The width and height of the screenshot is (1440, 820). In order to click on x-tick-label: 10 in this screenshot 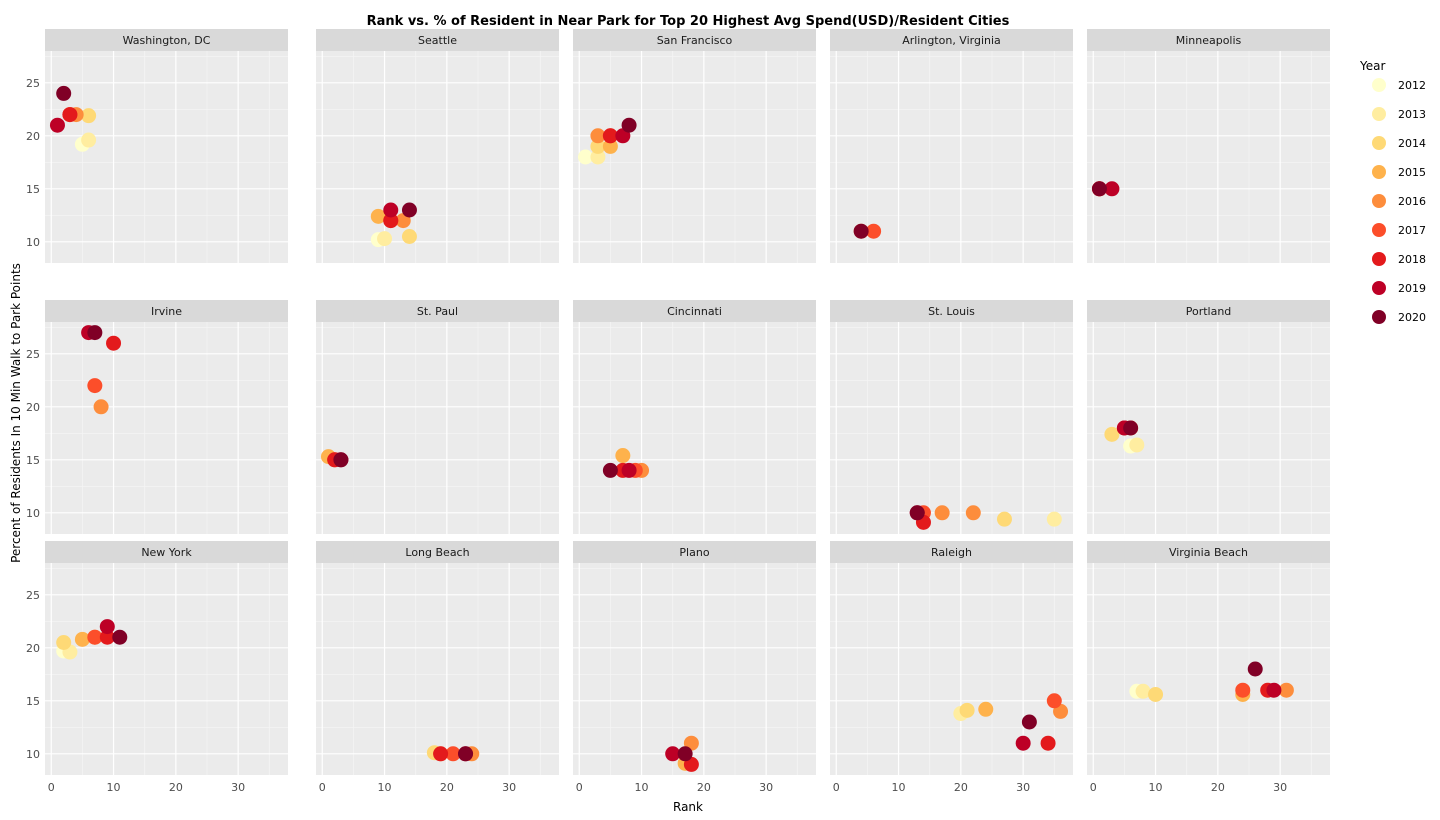, I will do `click(642, 787)`.